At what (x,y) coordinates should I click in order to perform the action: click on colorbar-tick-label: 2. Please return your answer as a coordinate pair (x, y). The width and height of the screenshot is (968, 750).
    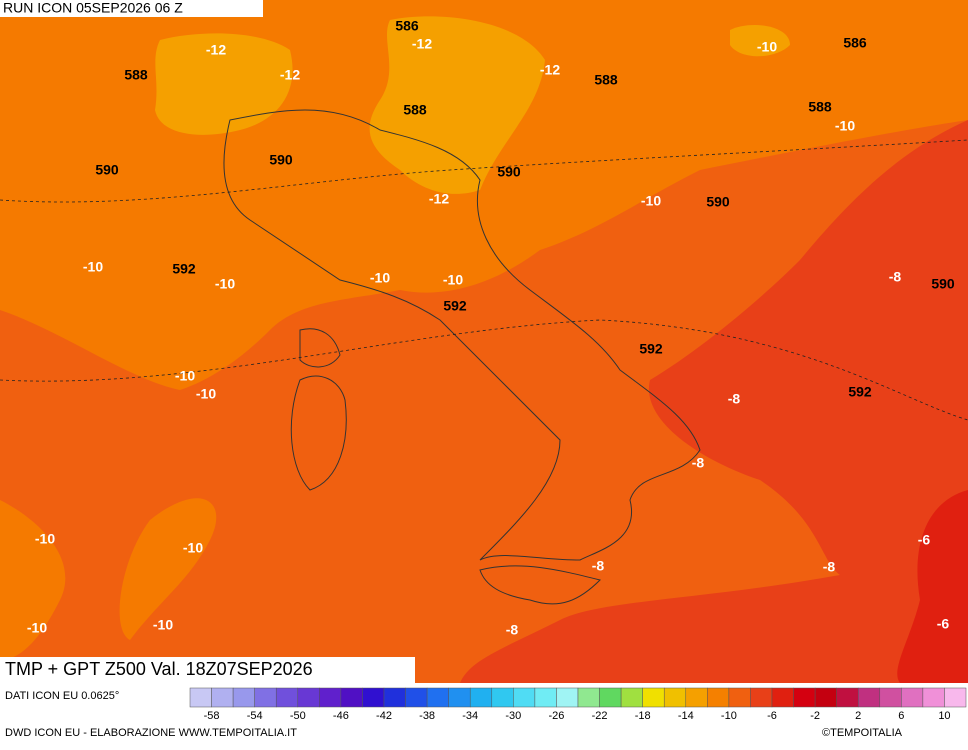
    Looking at the image, I should click on (858, 716).